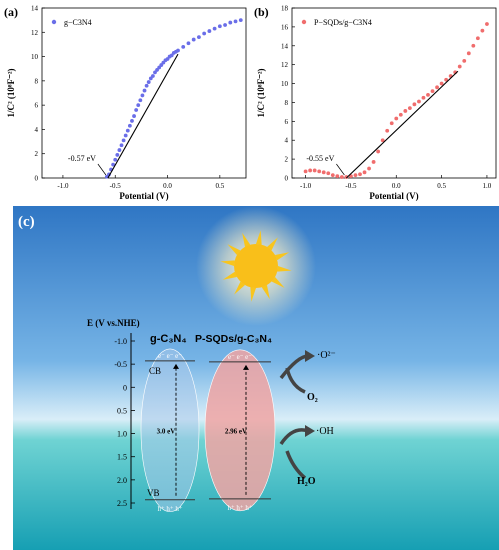 The image size is (499, 550). Describe the element at coordinates (155, 371) in the screenshot. I see `cb-label: CB` at that location.